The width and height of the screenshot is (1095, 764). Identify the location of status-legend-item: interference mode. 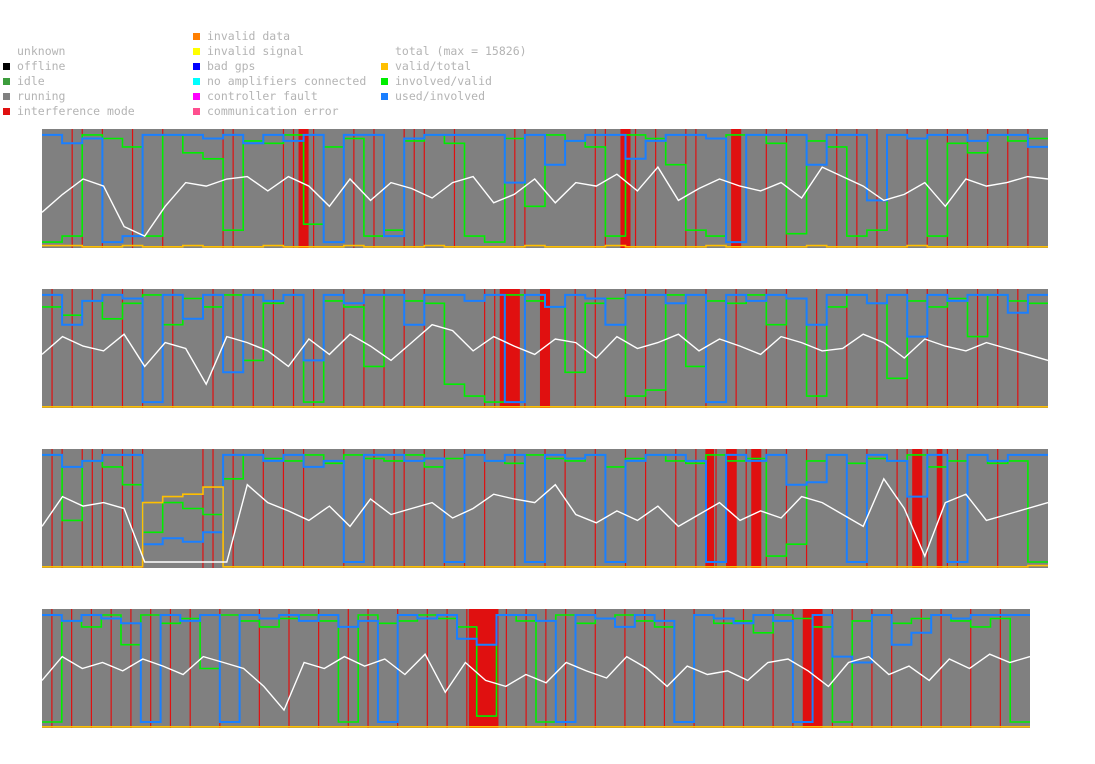
(69, 111).